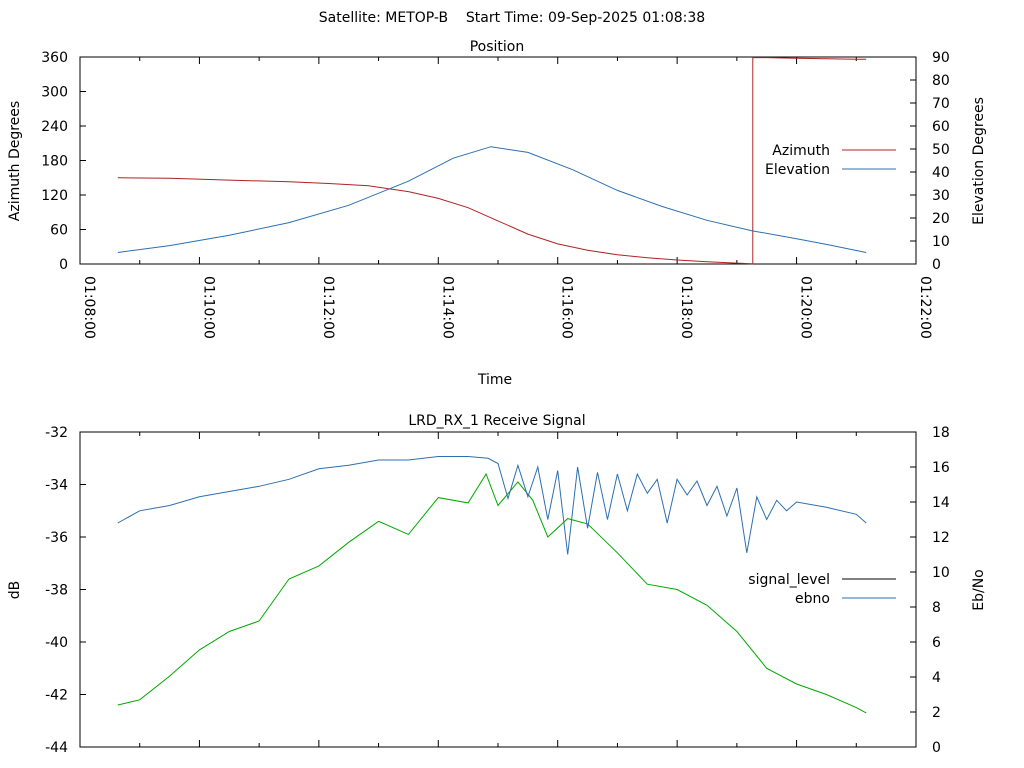 The image size is (1024, 768). I want to click on x-tick-label: 01:14:00, so click(447, 307).